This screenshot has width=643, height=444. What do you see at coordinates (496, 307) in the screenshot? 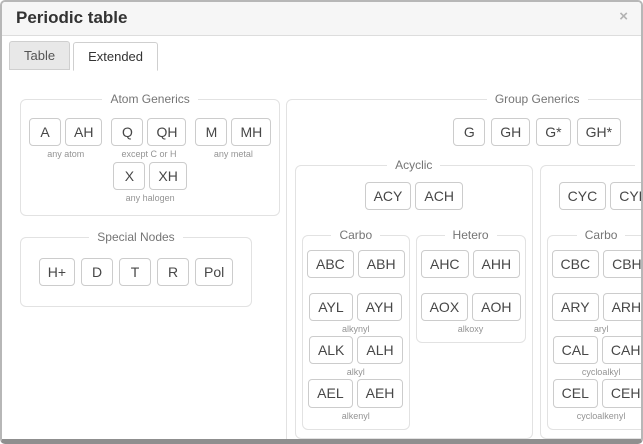
I see `button-aoh: AOH` at bounding box center [496, 307].